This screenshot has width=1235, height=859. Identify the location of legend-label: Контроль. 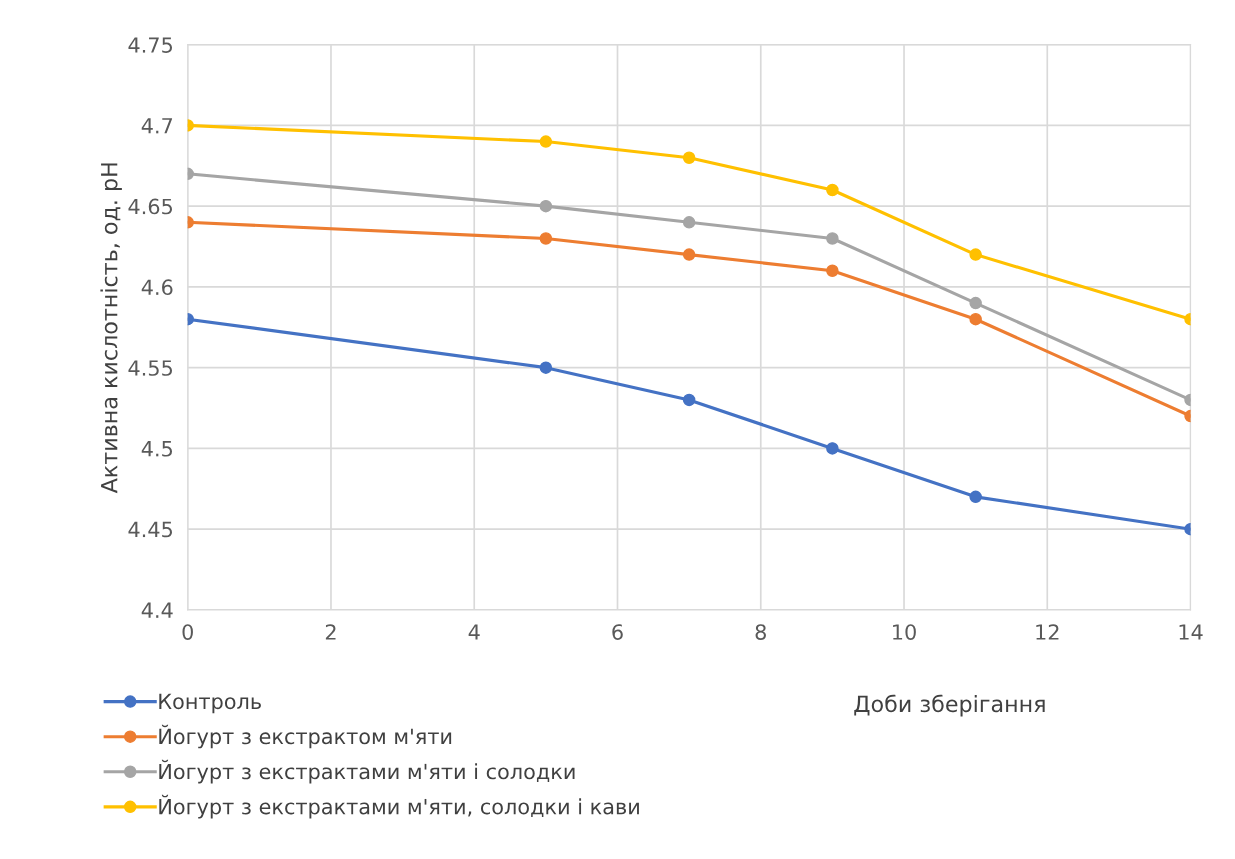
(210, 703).